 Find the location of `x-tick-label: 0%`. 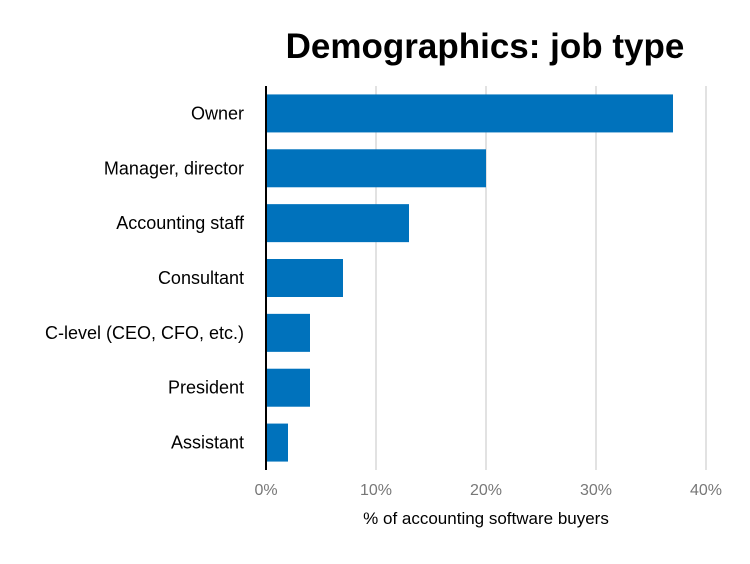

x-tick-label: 0% is located at coordinates (265, 490).